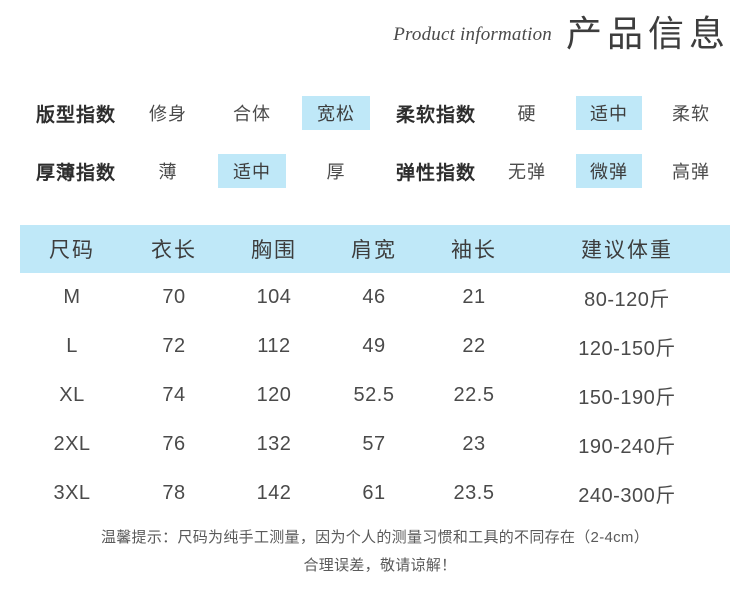 Image resolution: width=750 pixels, height=592 pixels. I want to click on cell-sleeve: 21, so click(474, 297).